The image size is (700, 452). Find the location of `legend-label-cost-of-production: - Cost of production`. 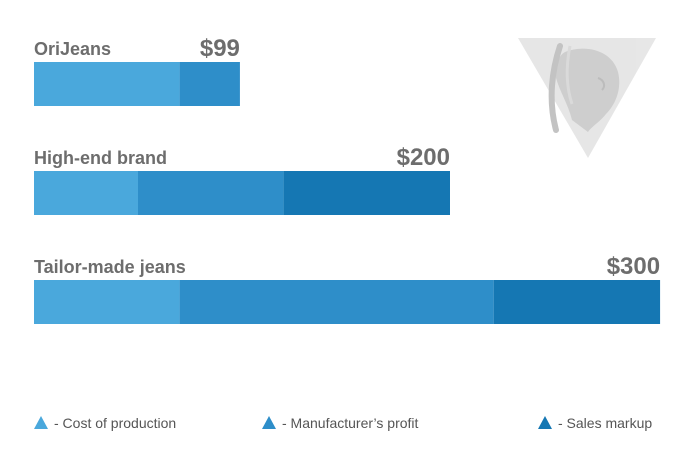

legend-label-cost-of-production: - Cost of production is located at coordinates (115, 423).